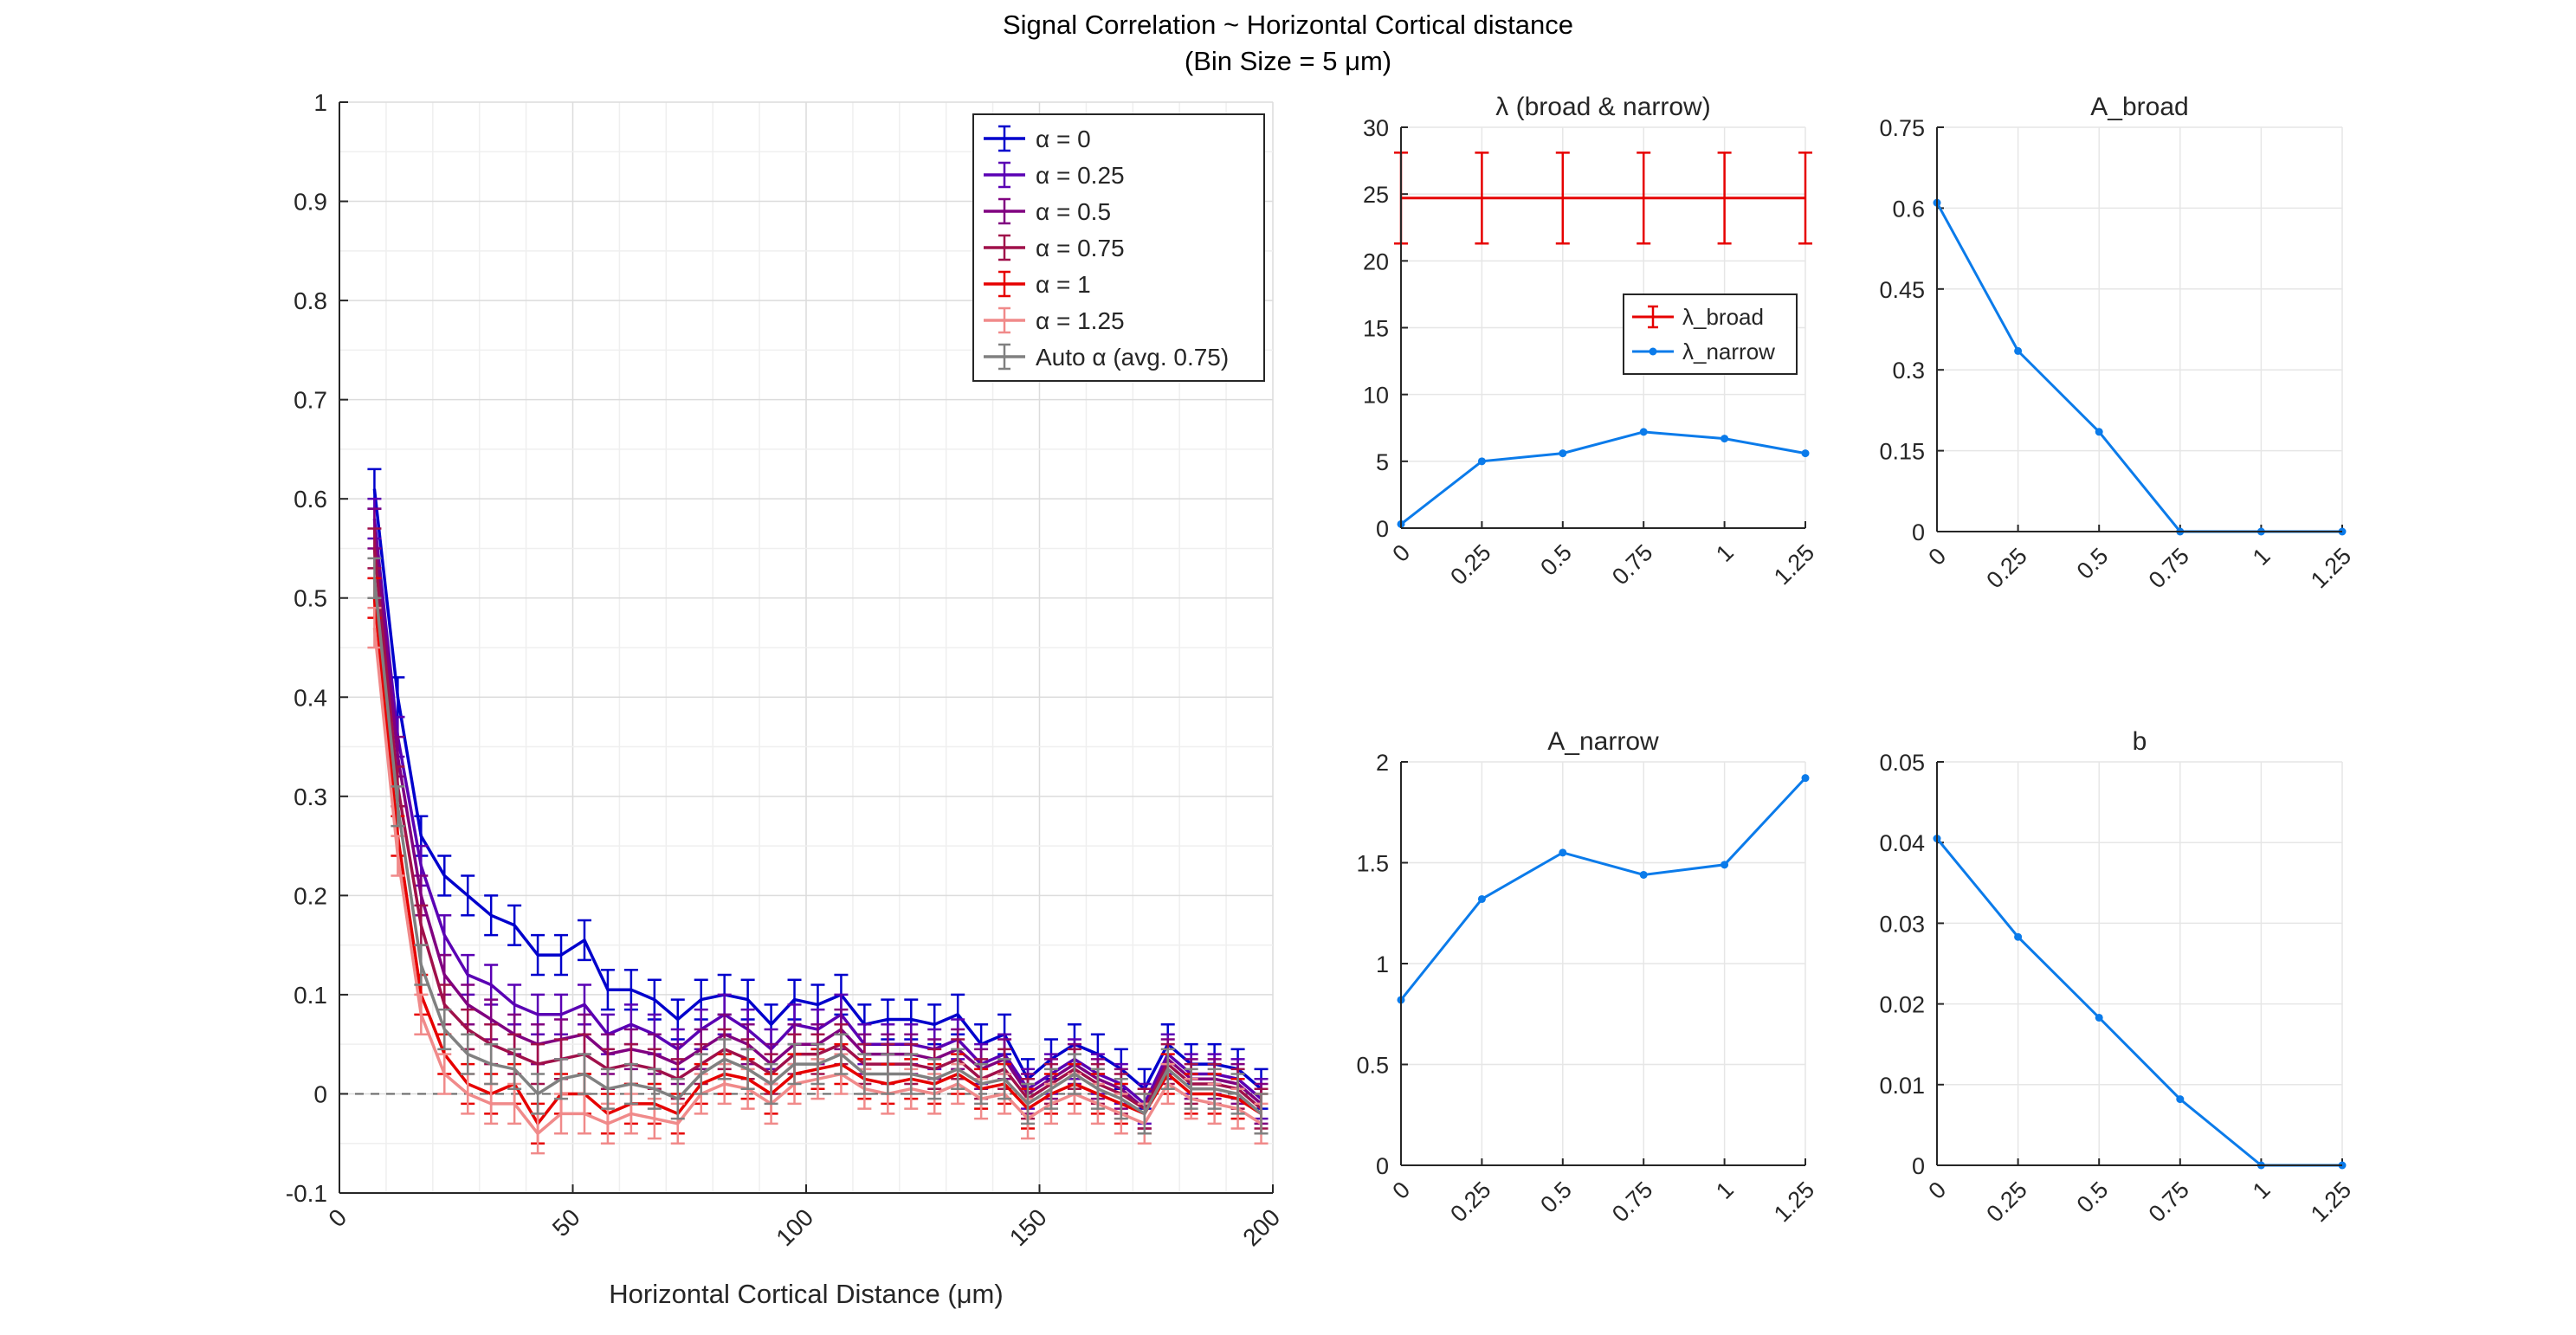  I want to click on subplot-grid, so click(2139, 964).